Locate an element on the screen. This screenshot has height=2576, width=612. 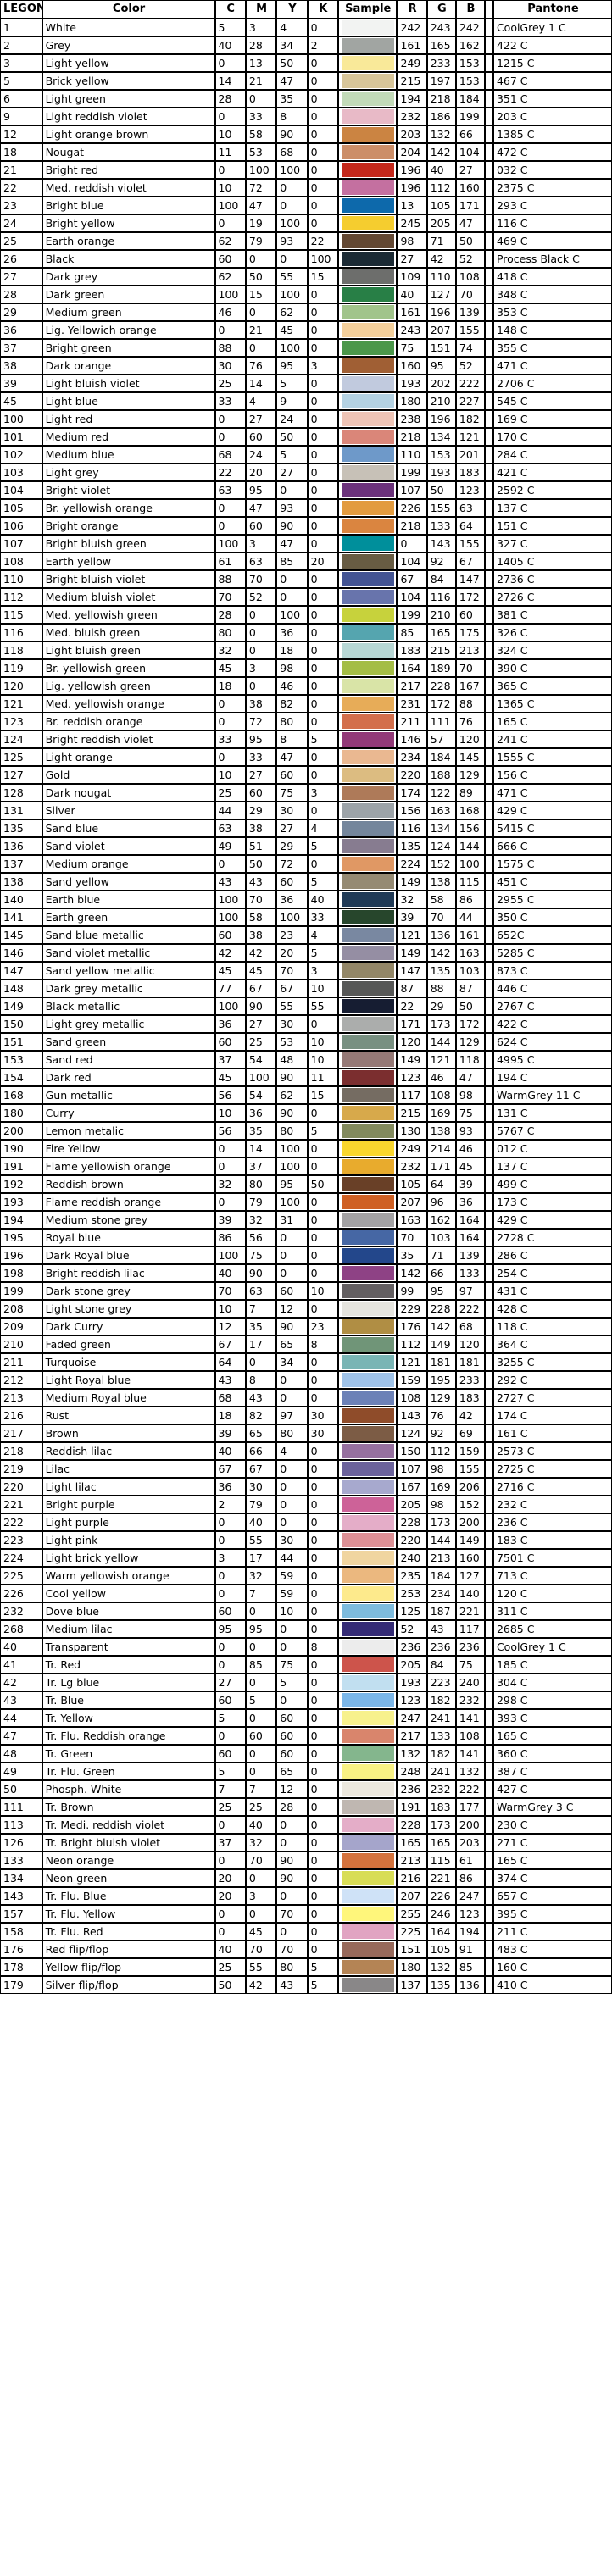
cell-blue: 162 is located at coordinates (470, 45).